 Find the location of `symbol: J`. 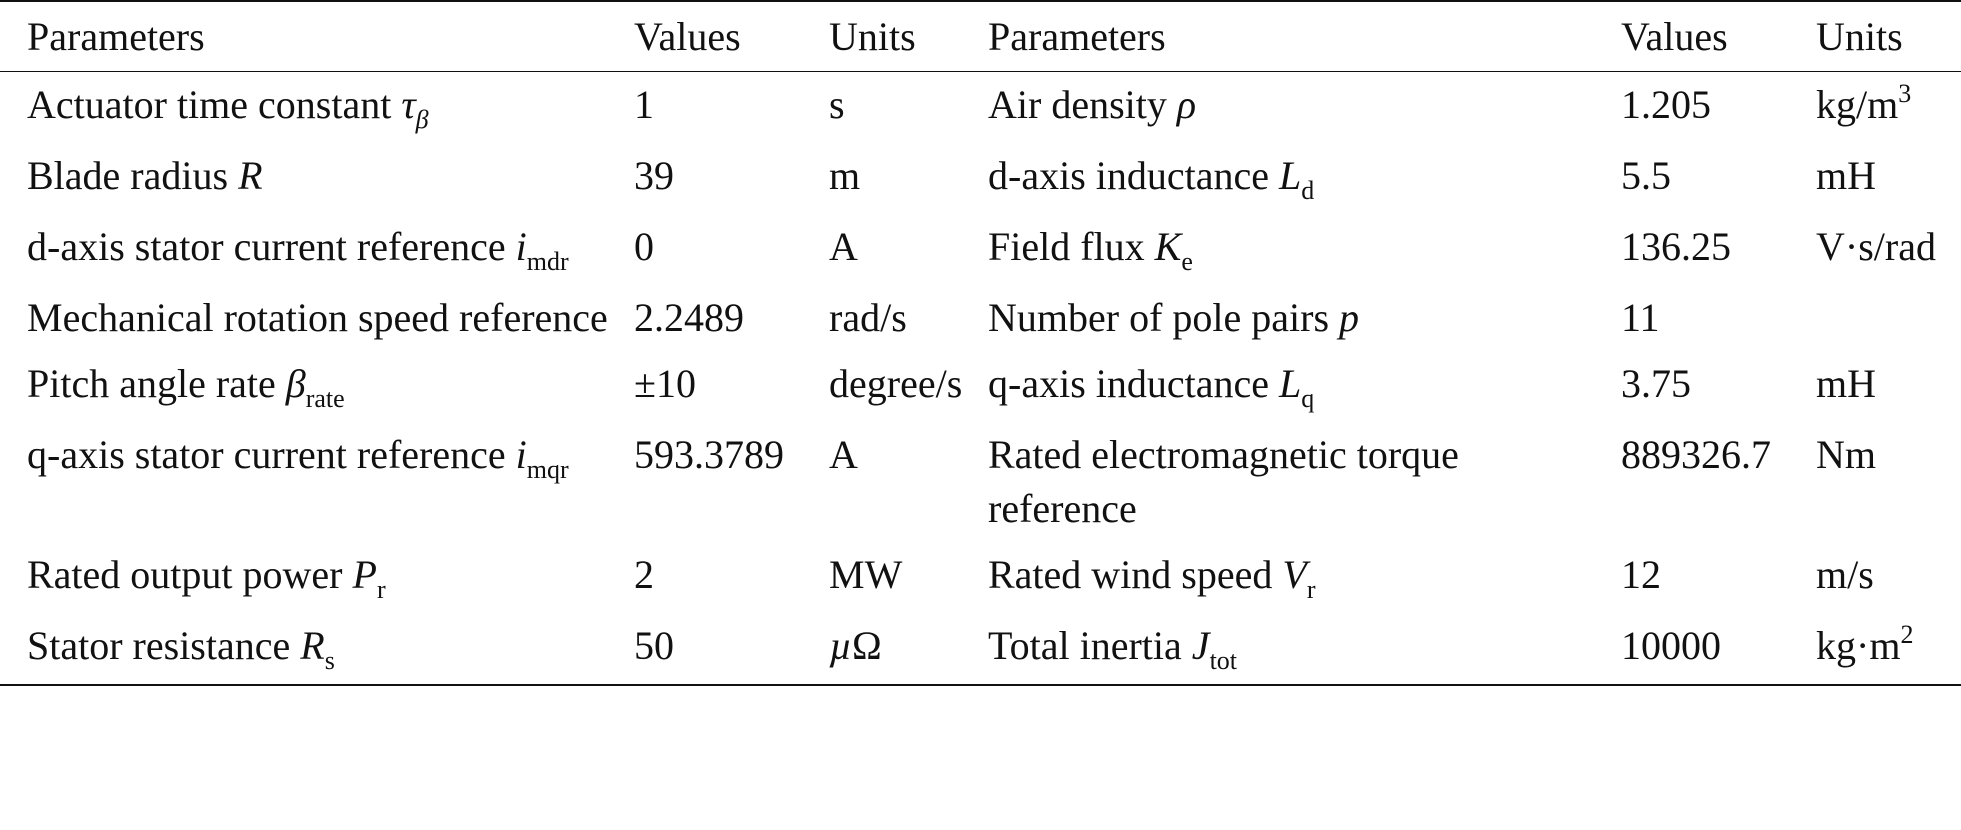

symbol: J is located at coordinates (1200, 645).